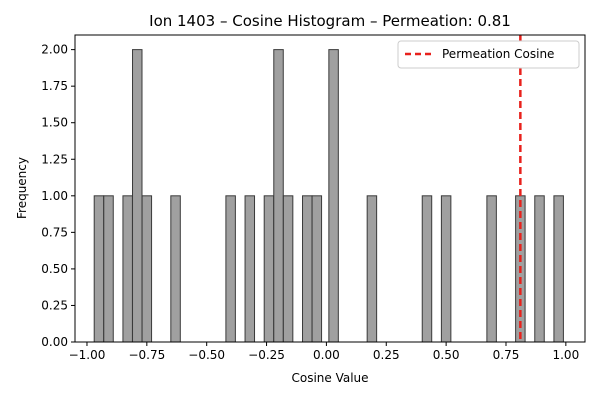 This screenshot has width=600, height=400. I want to click on y-tick-label: 1.50, so click(54, 123).